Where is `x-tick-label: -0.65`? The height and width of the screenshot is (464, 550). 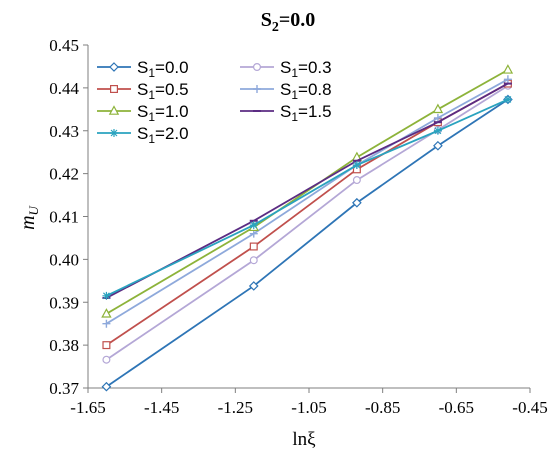
x-tick-label: -0.65 is located at coordinates (456, 407).